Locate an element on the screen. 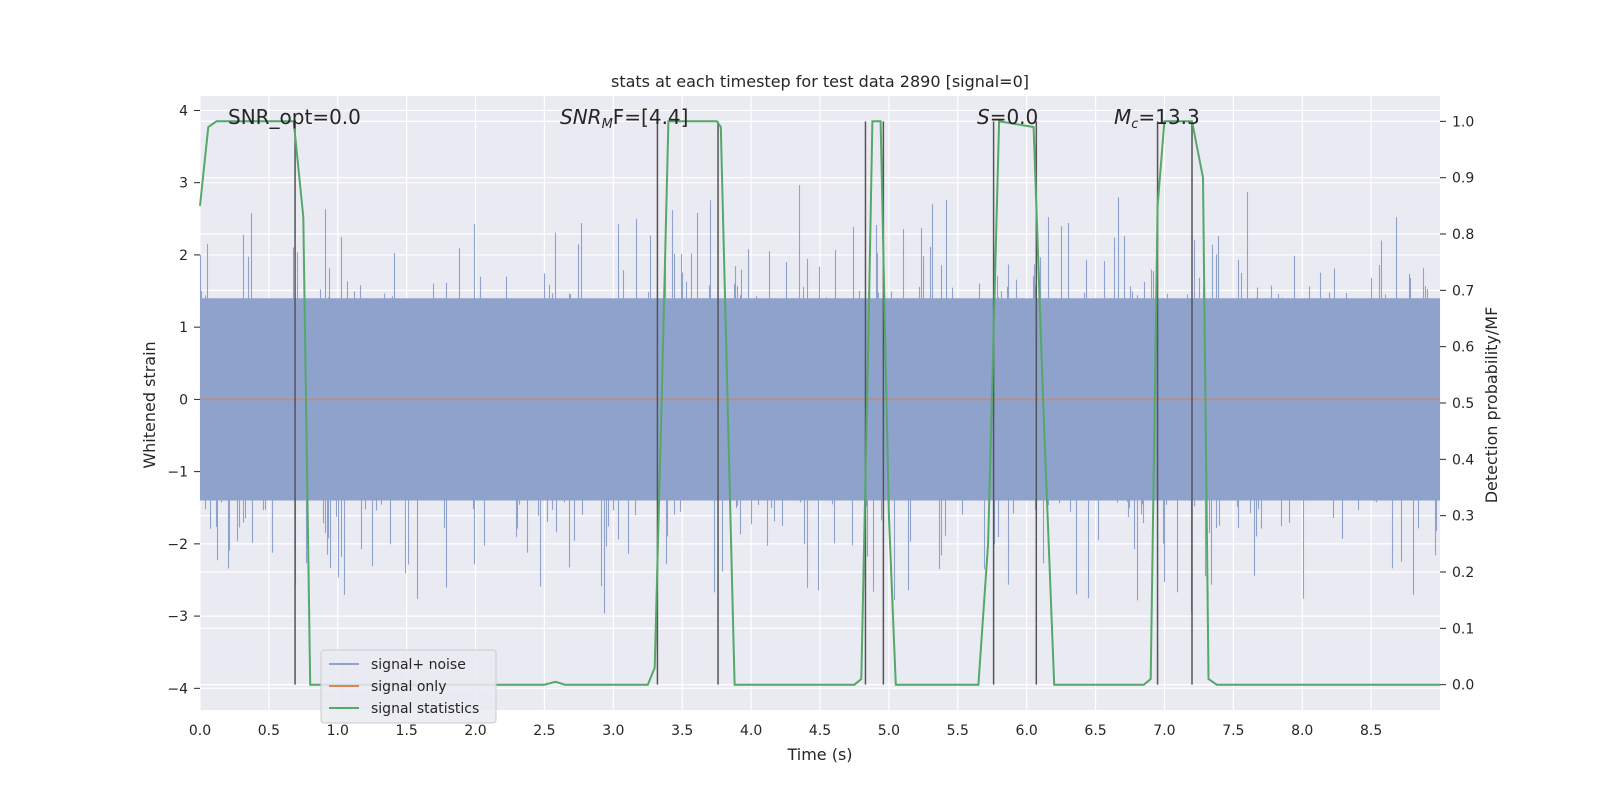 Image resolution: width=1600 pixels, height=800 pixels. y-axis-right-ticks: 1.0 0.9 0.8 0.7 0.6 0.5 0.4 0.3 0.2 0.1 0.0 is located at coordinates (1457, 404).